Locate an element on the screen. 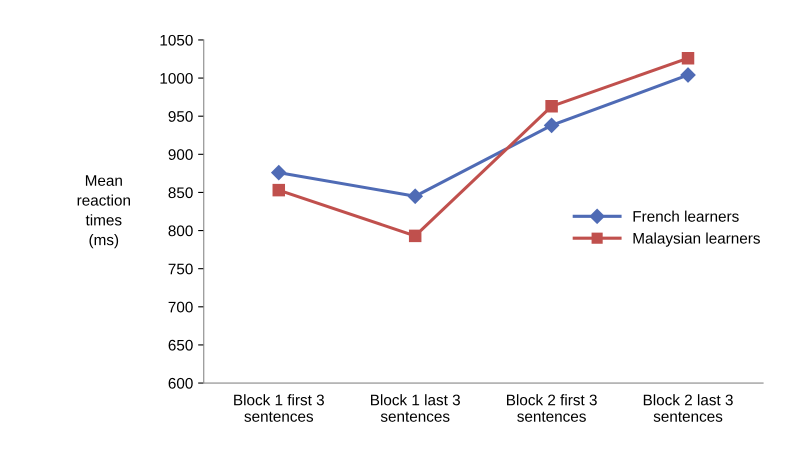  y-tick-label: 950 is located at coordinates (180, 116).